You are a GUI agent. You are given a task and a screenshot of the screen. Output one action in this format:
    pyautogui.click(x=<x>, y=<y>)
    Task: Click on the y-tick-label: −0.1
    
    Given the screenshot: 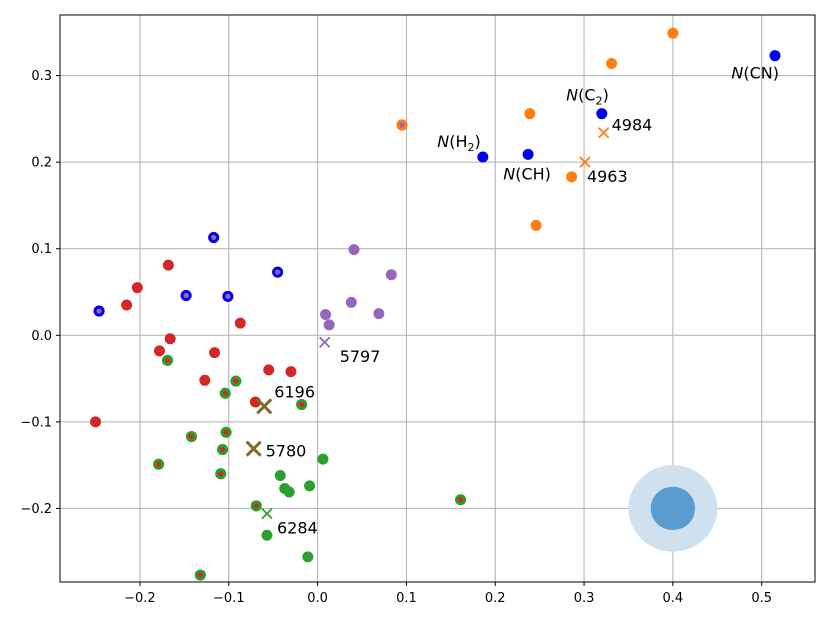 What is the action you would take?
    pyautogui.click(x=36, y=422)
    